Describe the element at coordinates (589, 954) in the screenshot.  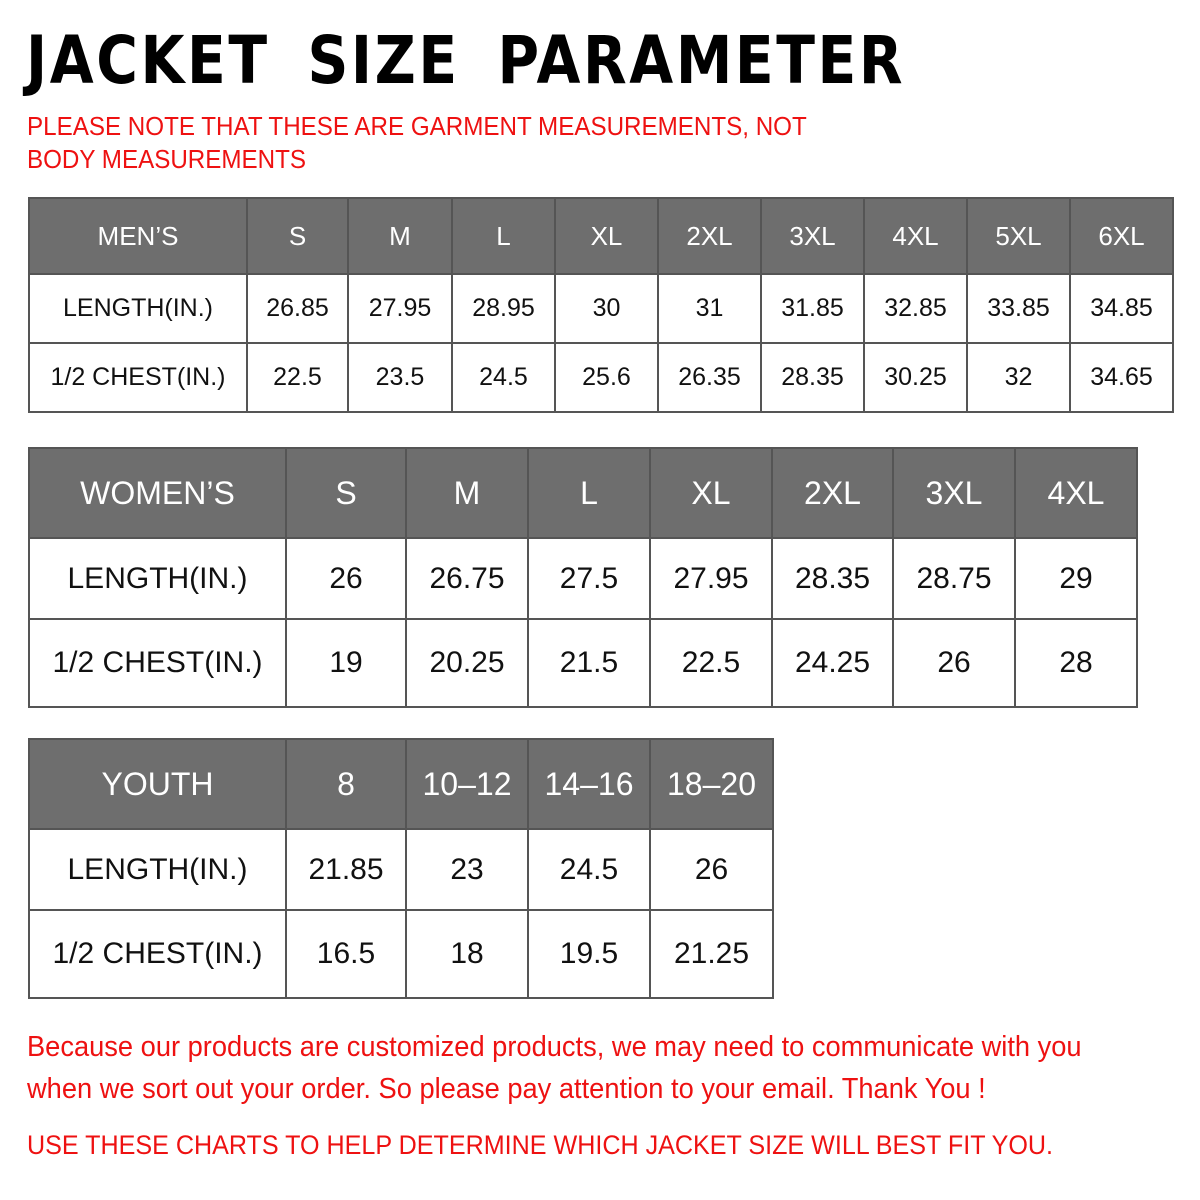
I see `table-cell: 19.5` at that location.